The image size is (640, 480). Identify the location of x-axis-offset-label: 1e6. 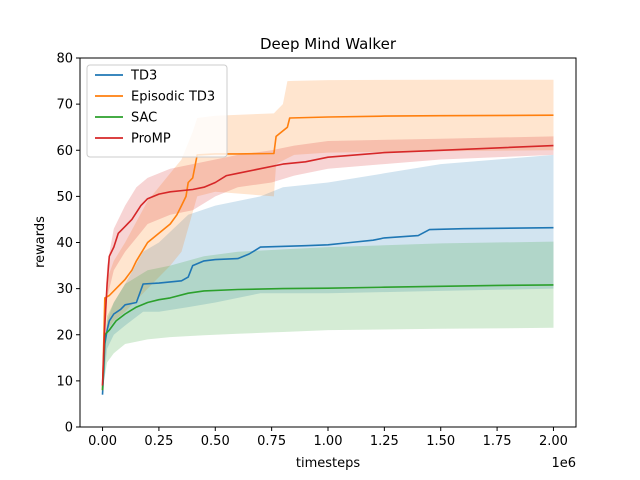
(563, 463).